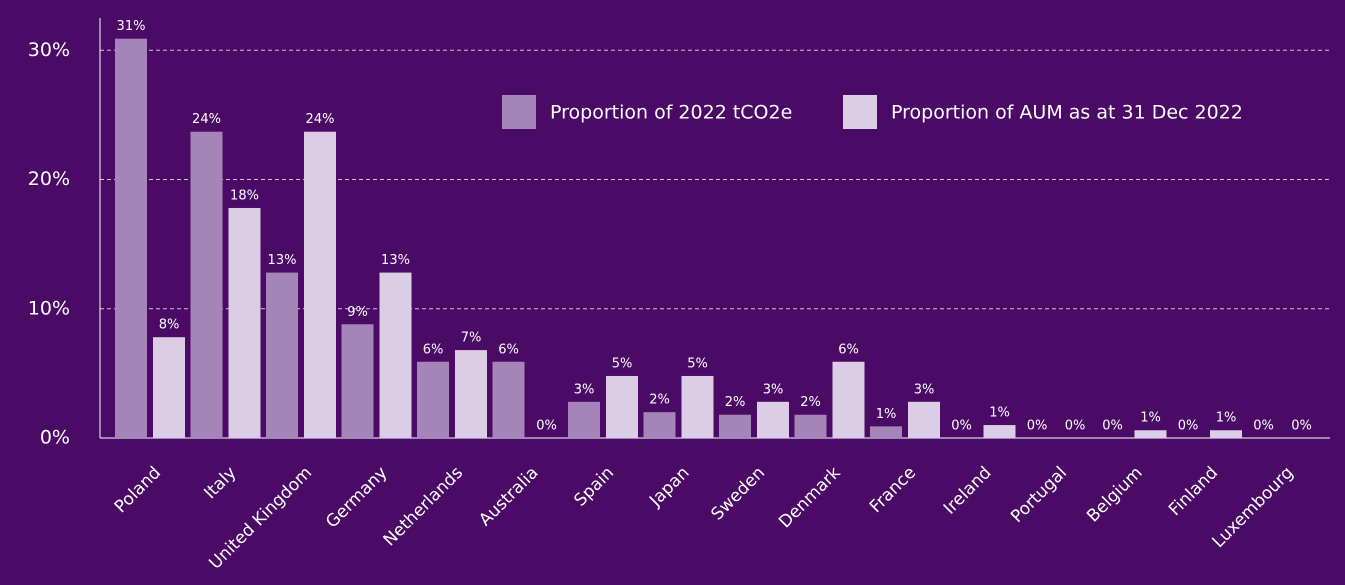  Describe the element at coordinates (1253, 507) in the screenshot. I see `x-tick-label: Luxembourg` at that location.